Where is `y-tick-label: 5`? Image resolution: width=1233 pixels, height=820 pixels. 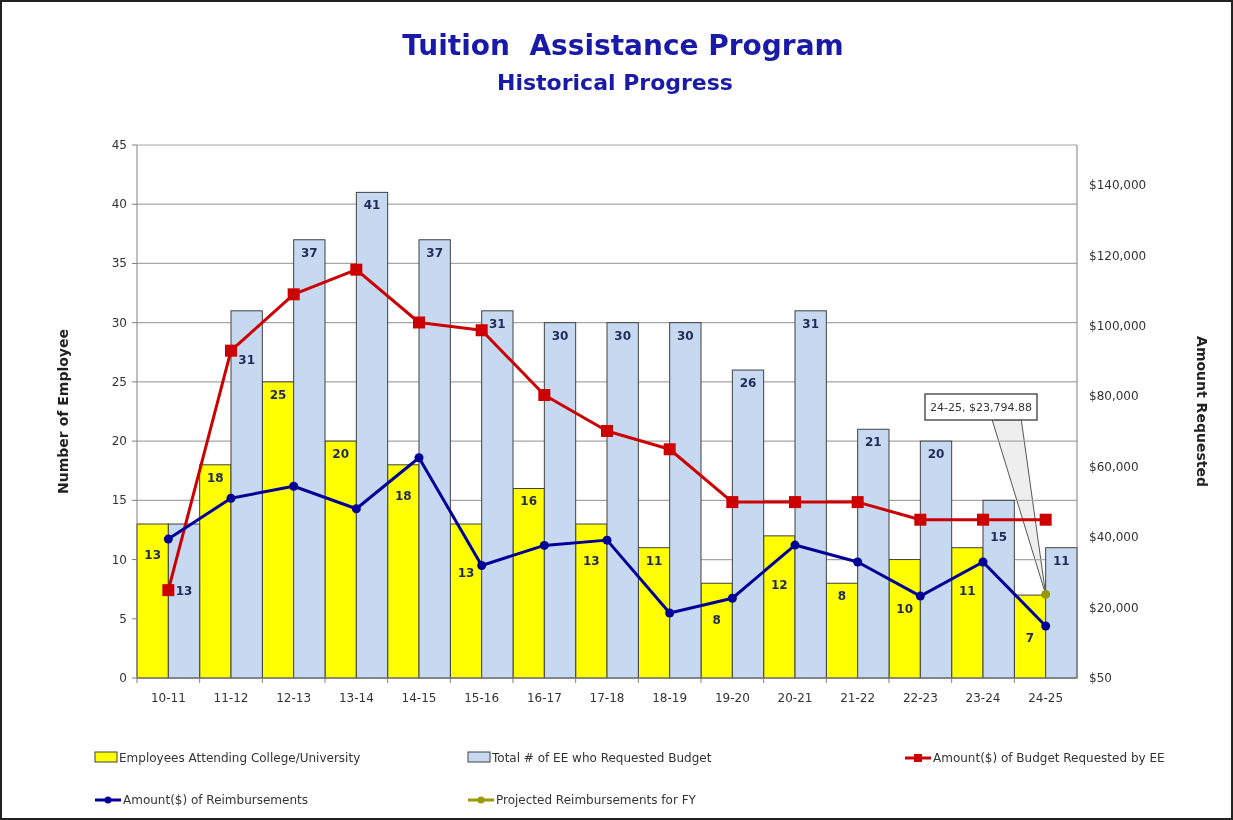
y-tick-label: 5 is located at coordinates (123, 618).